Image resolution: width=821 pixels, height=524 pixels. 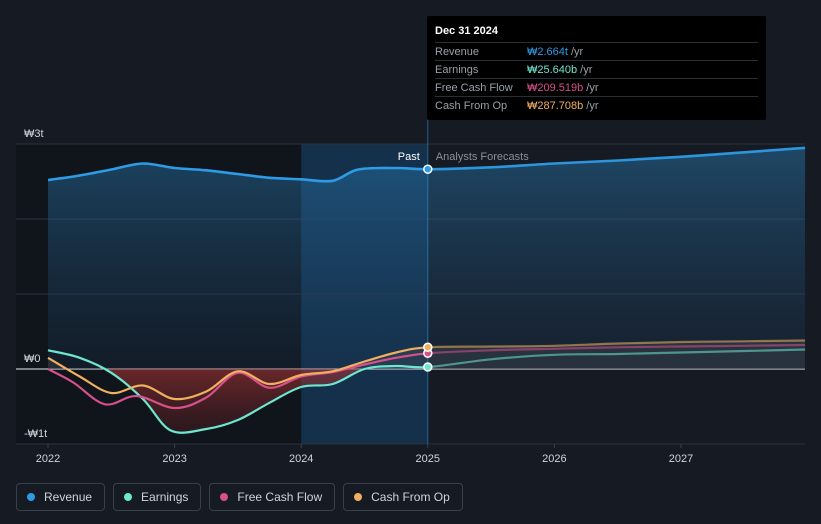 I want to click on tooltip-value: ₩25.640b, so click(x=552, y=69).